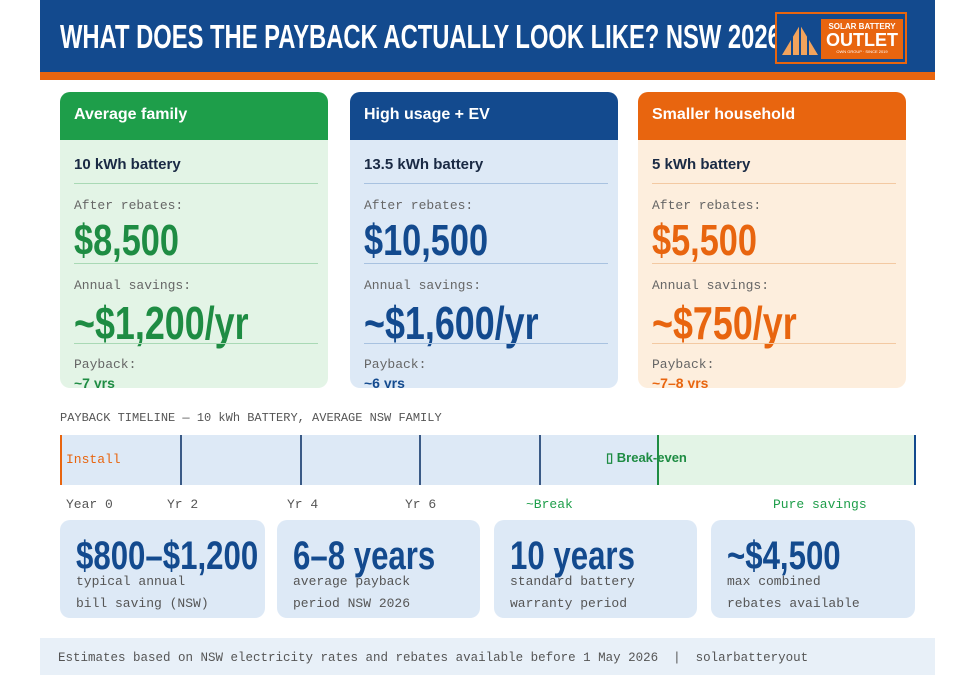 Image resolution: width=975 pixels, height=675 pixels. I want to click on payback-value: ~7 yrs, so click(94, 381).